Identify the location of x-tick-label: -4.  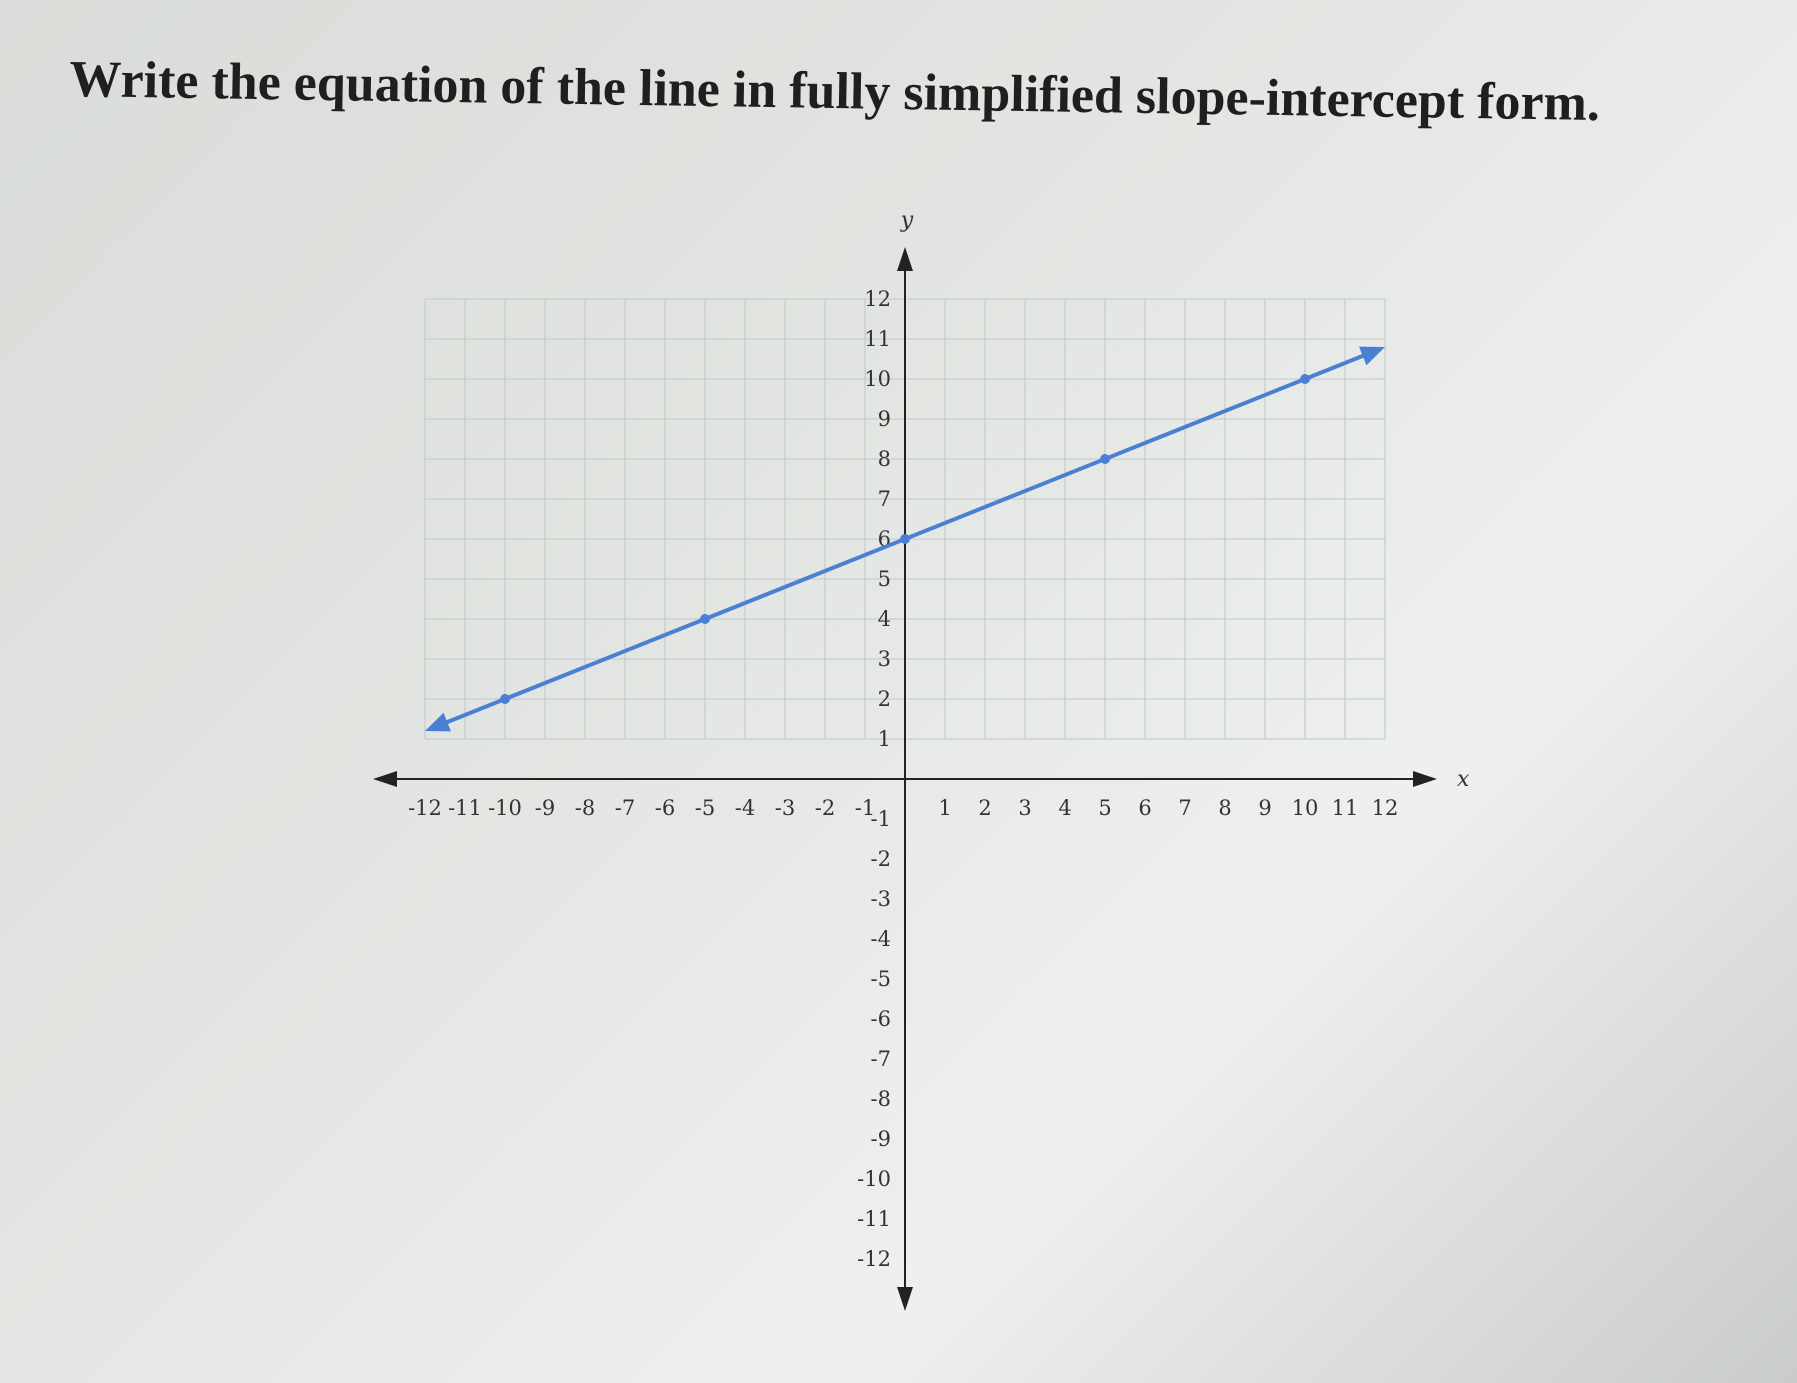
(745, 808).